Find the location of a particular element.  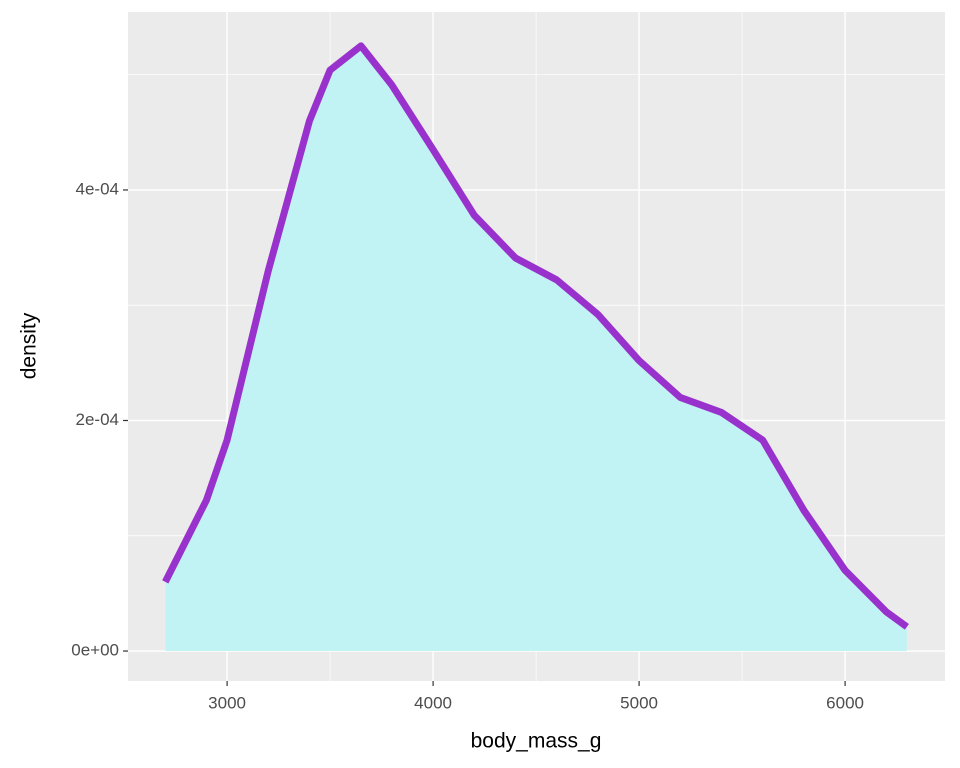

y-axis-title: density is located at coordinates (29, 345).